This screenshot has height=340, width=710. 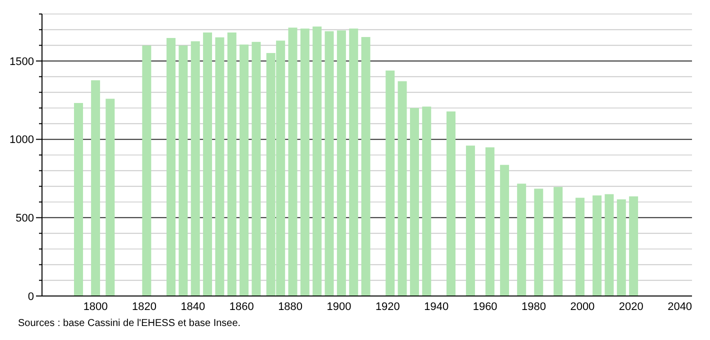 What do you see at coordinates (95, 307) in the screenshot?
I see `x-tick-label: 1800` at bounding box center [95, 307].